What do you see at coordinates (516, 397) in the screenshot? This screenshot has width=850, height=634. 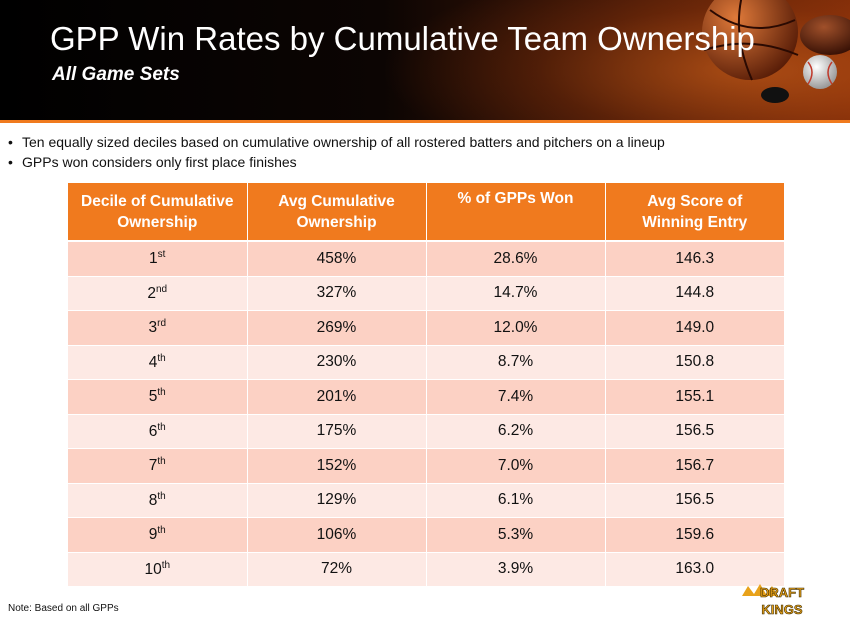 I see `gpps-won-cell: 7.4%` at bounding box center [516, 397].